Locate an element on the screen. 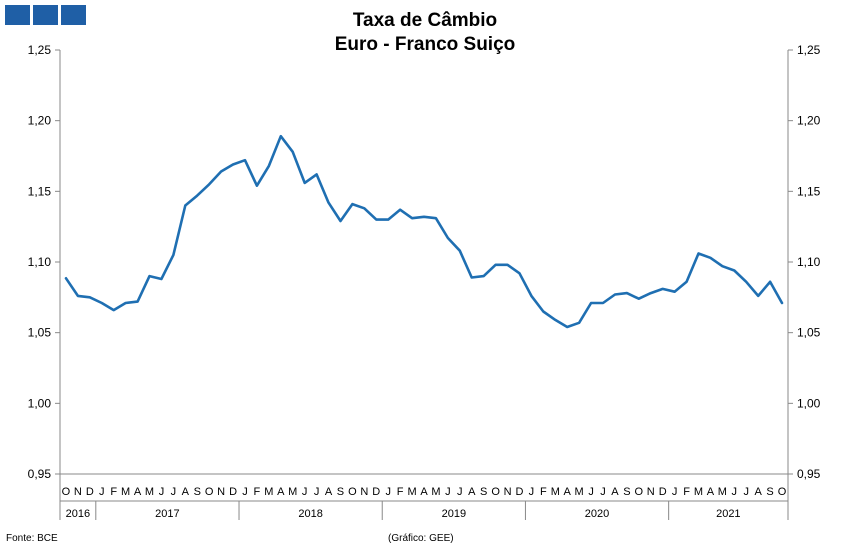 The width and height of the screenshot is (850, 559). chart-title: Taxa de Câmbio Euro - Franco Suiço is located at coordinates (425, 33).